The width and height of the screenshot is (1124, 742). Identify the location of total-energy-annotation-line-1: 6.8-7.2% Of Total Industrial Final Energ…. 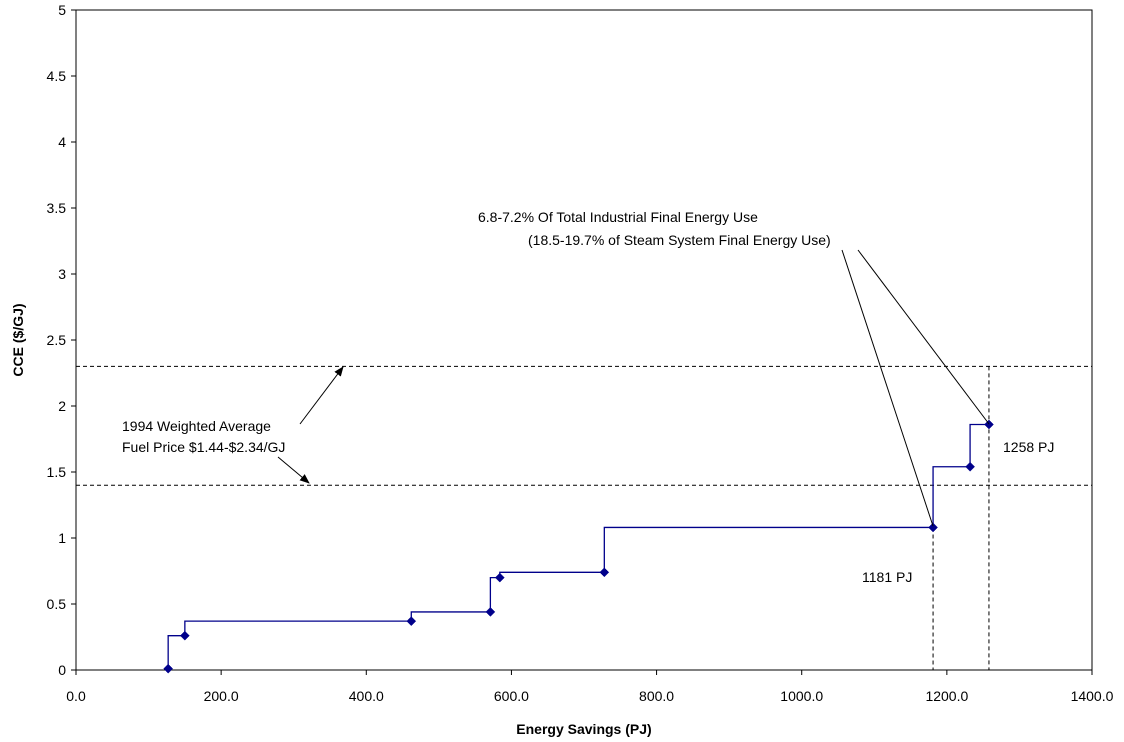
(618, 217).